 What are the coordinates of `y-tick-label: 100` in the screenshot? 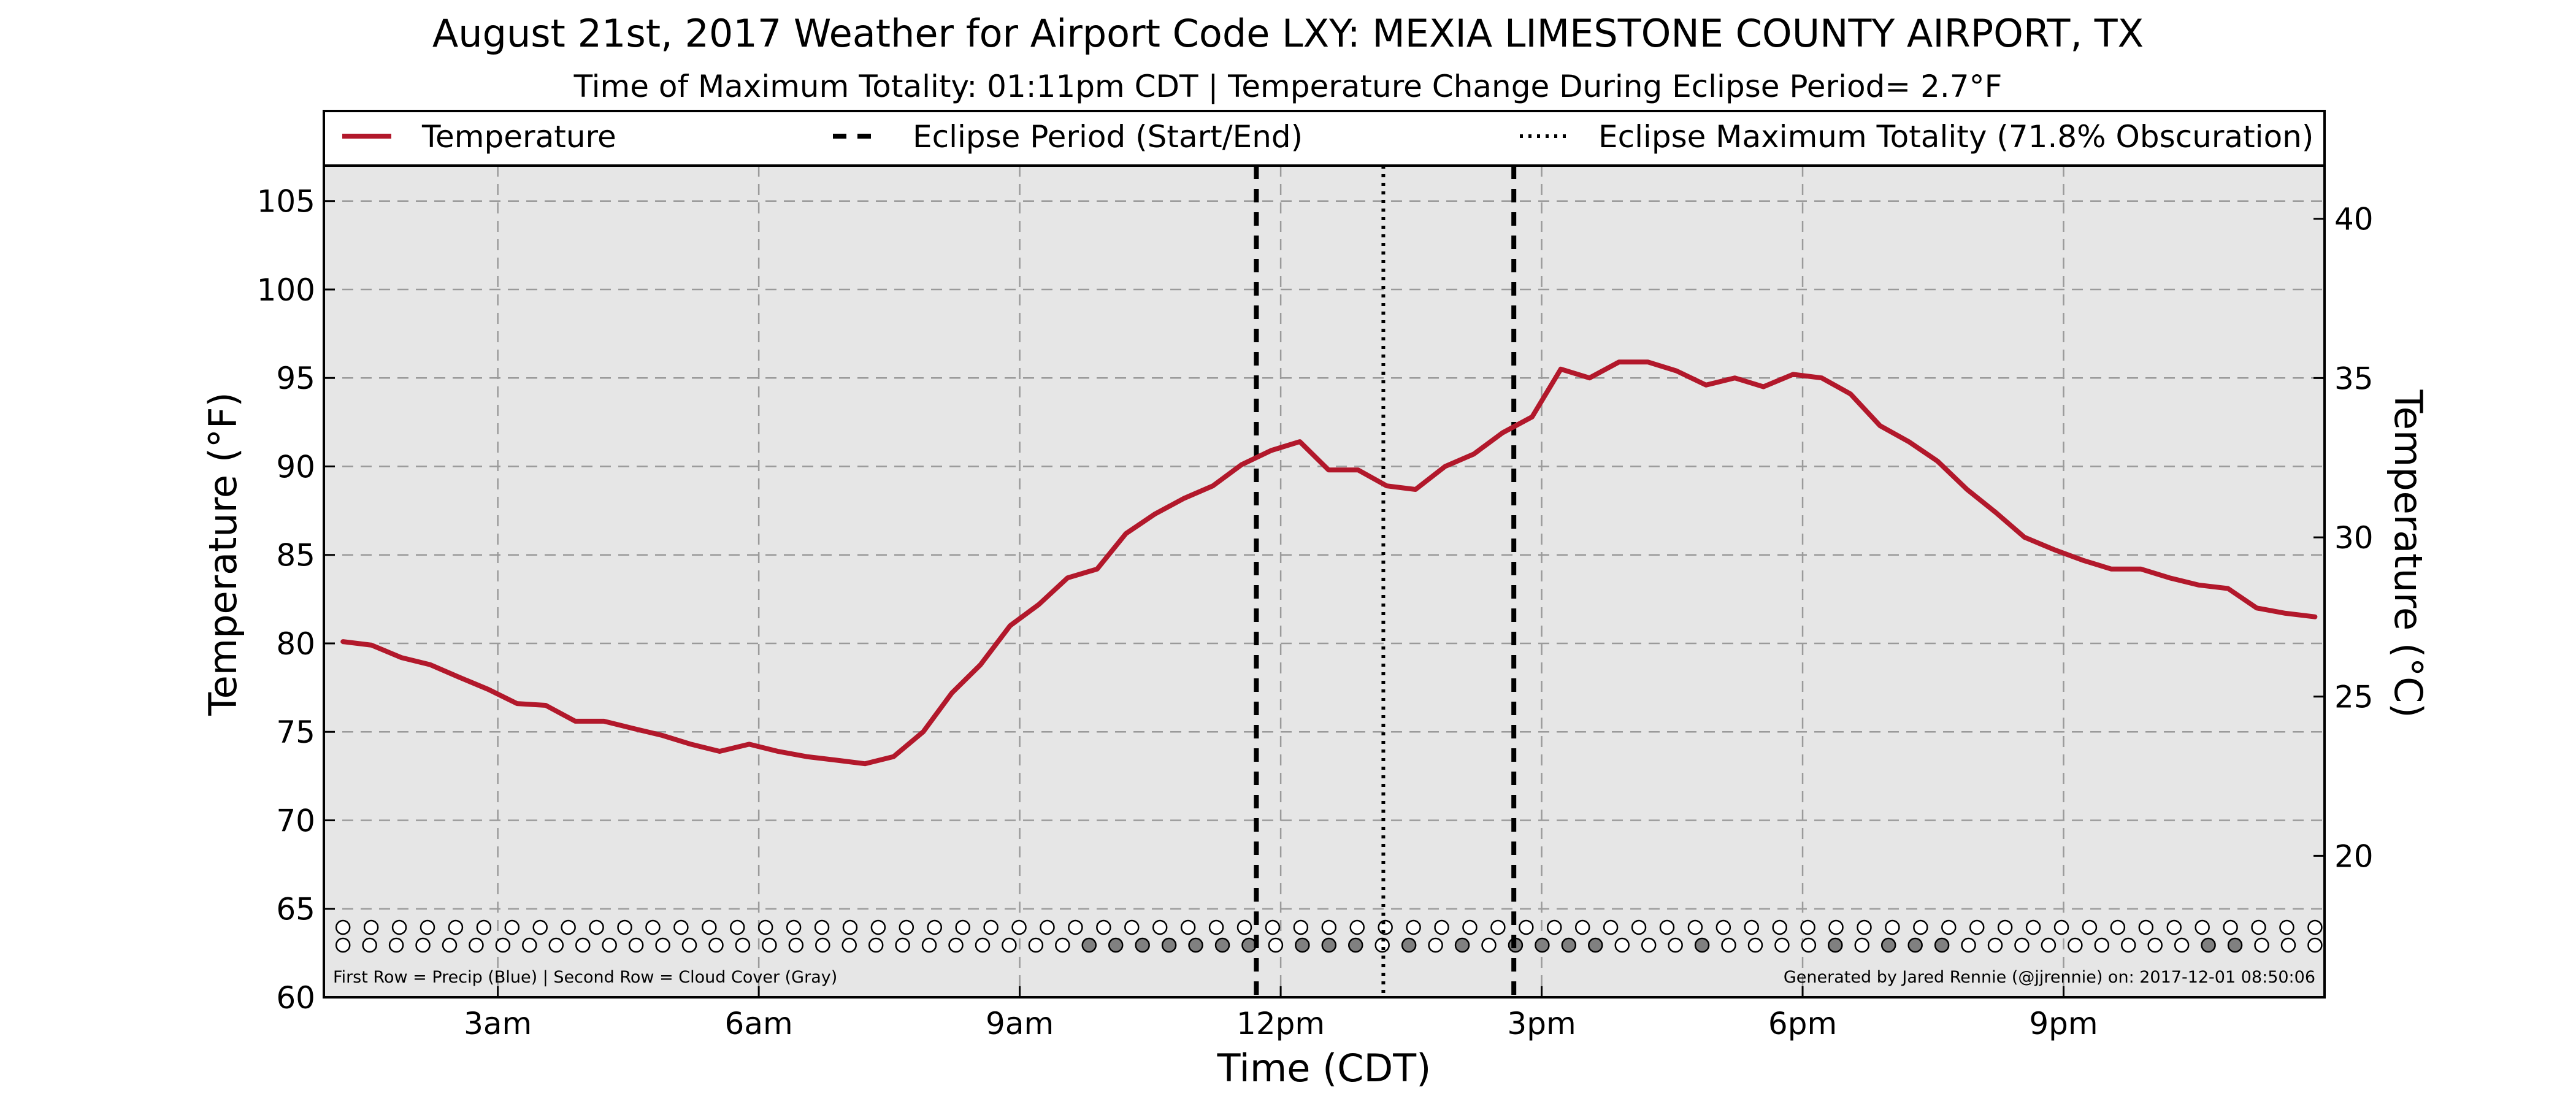 It's located at (286, 290).